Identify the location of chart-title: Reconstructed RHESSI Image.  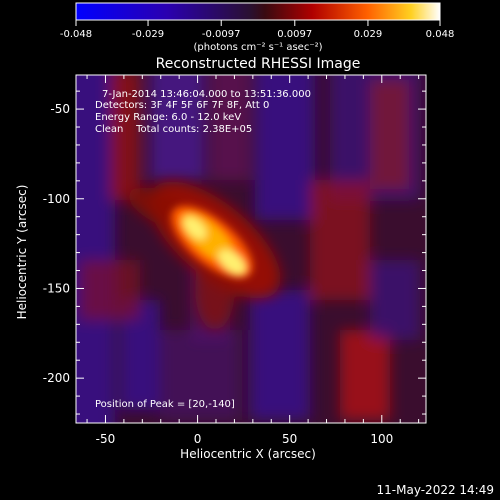
(258, 64).